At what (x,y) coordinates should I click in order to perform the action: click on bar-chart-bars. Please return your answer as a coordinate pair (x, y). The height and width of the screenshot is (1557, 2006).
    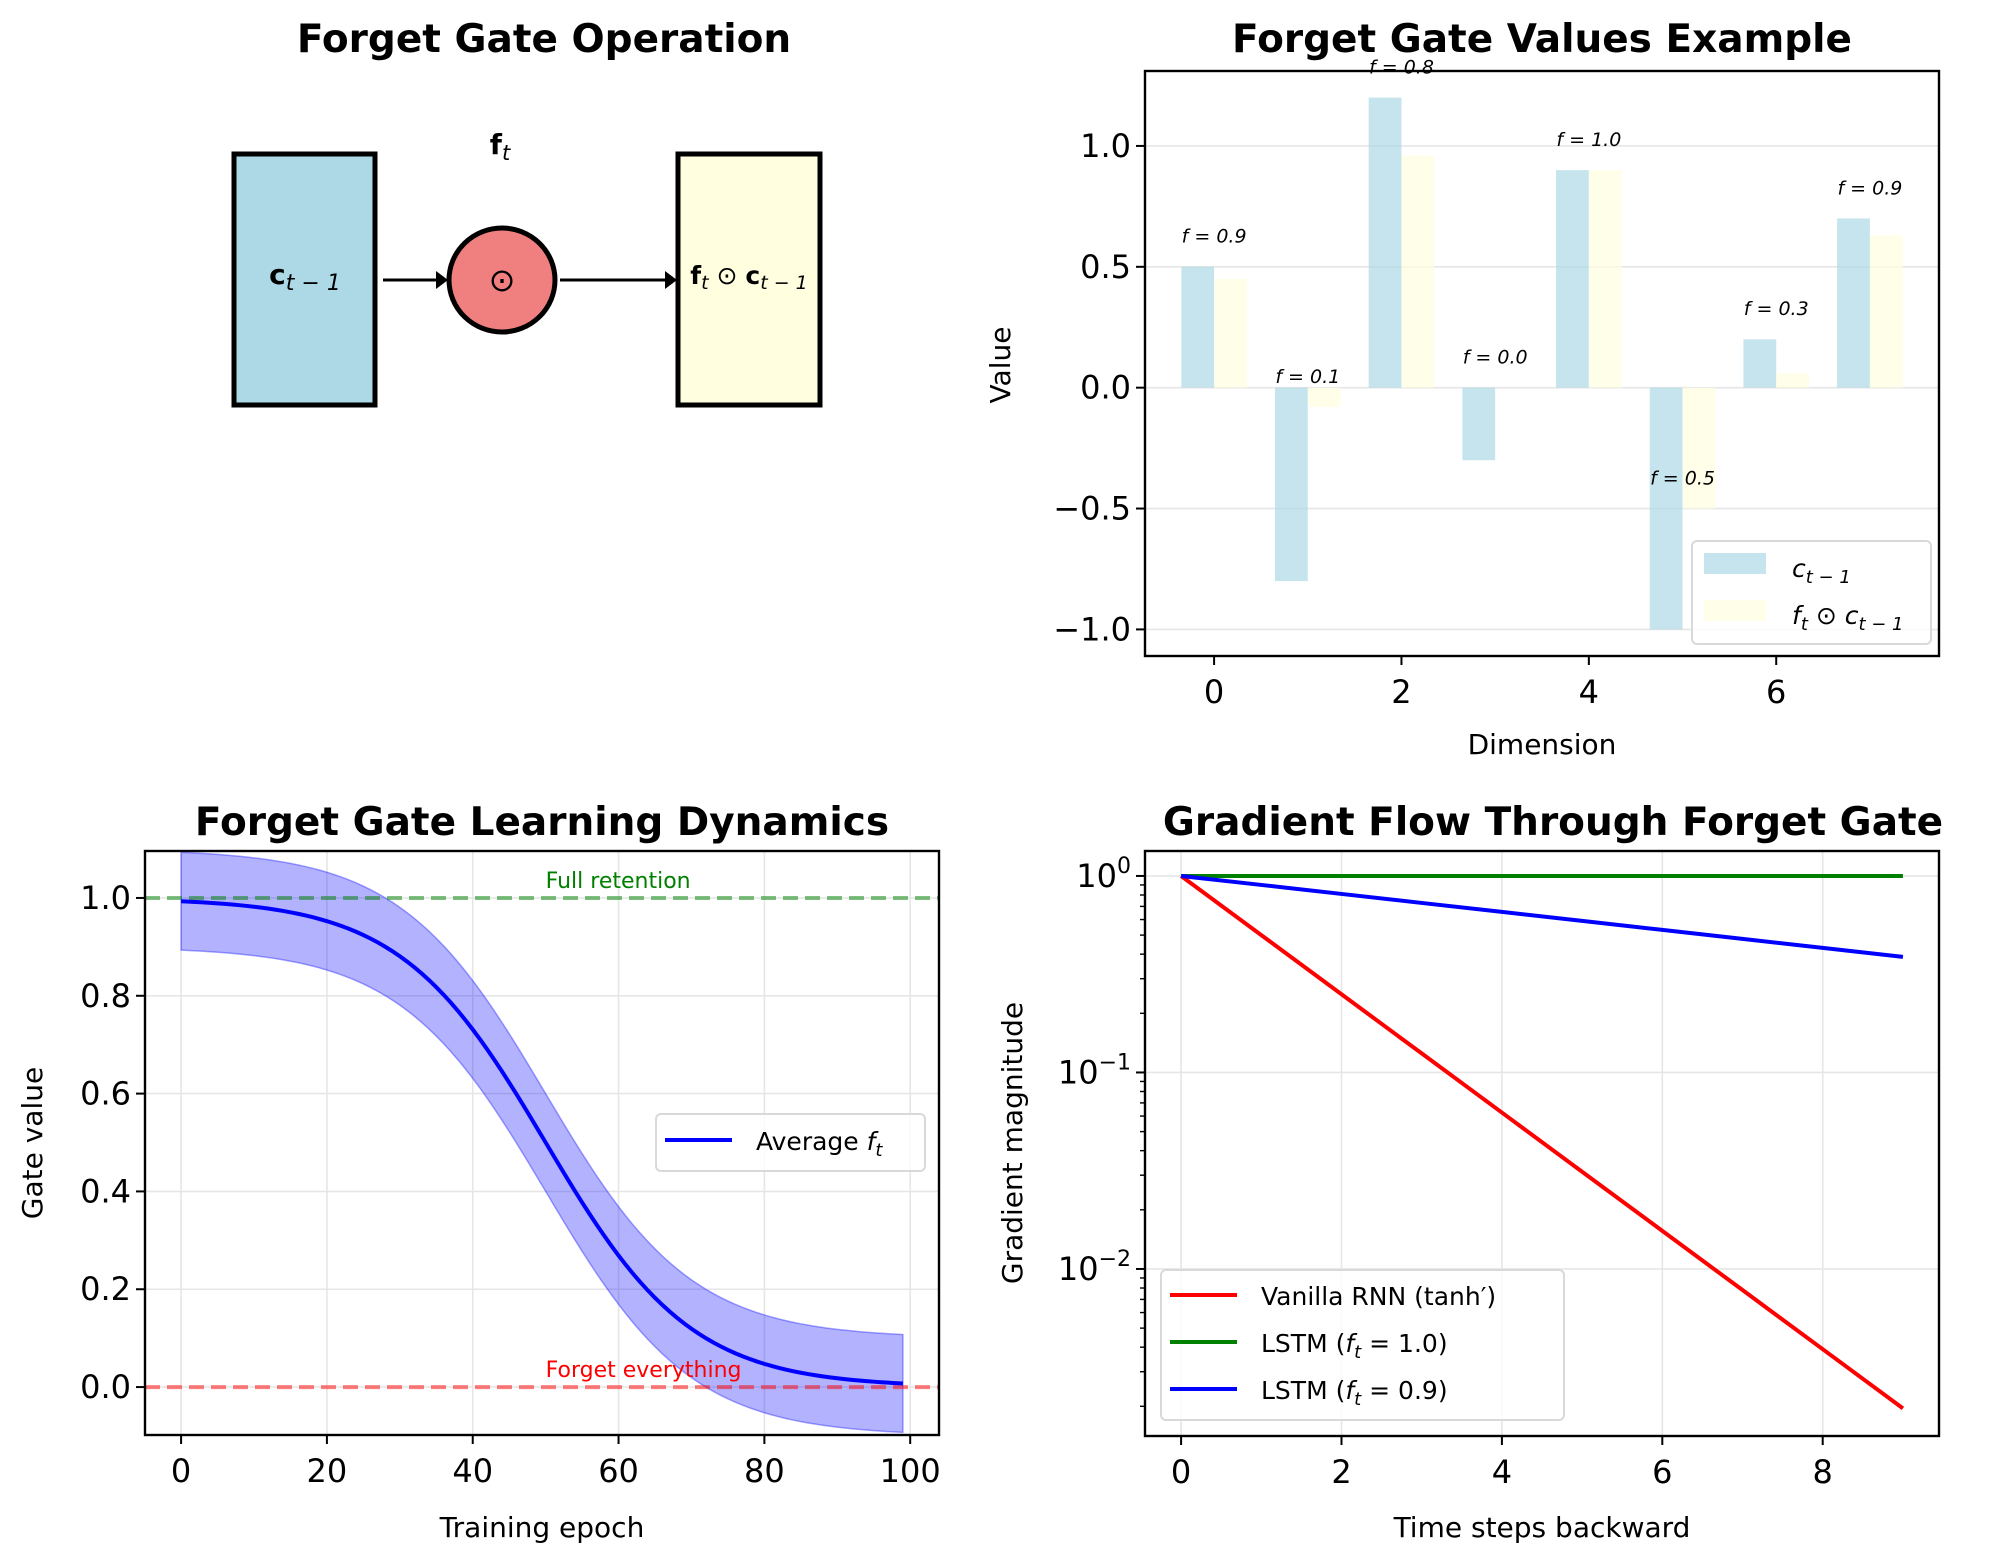
    Looking at the image, I should click on (1542, 363).